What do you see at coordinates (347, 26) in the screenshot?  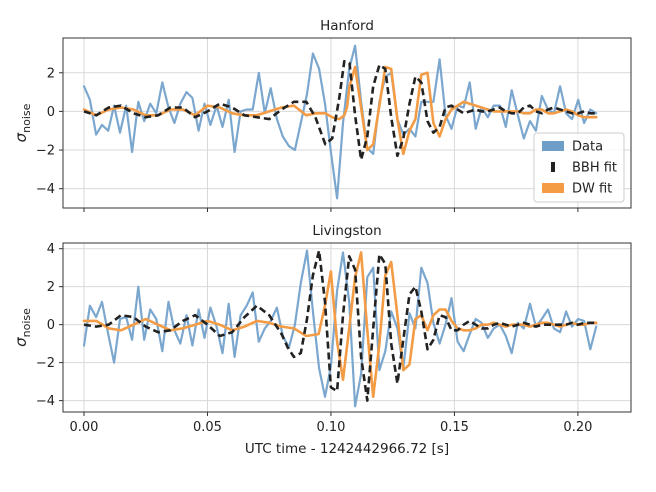 I see `subplot-title: Hanford` at bounding box center [347, 26].